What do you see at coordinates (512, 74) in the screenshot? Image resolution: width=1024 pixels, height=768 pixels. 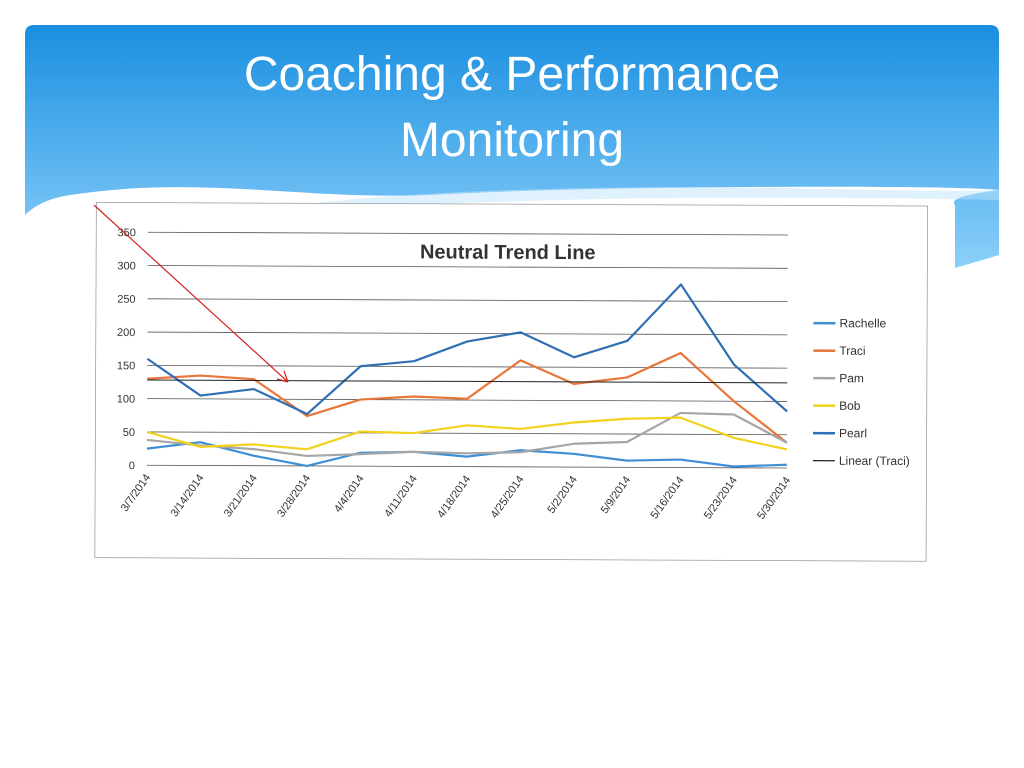 I see `slide-title-line-1: Coaching & Performance` at bounding box center [512, 74].